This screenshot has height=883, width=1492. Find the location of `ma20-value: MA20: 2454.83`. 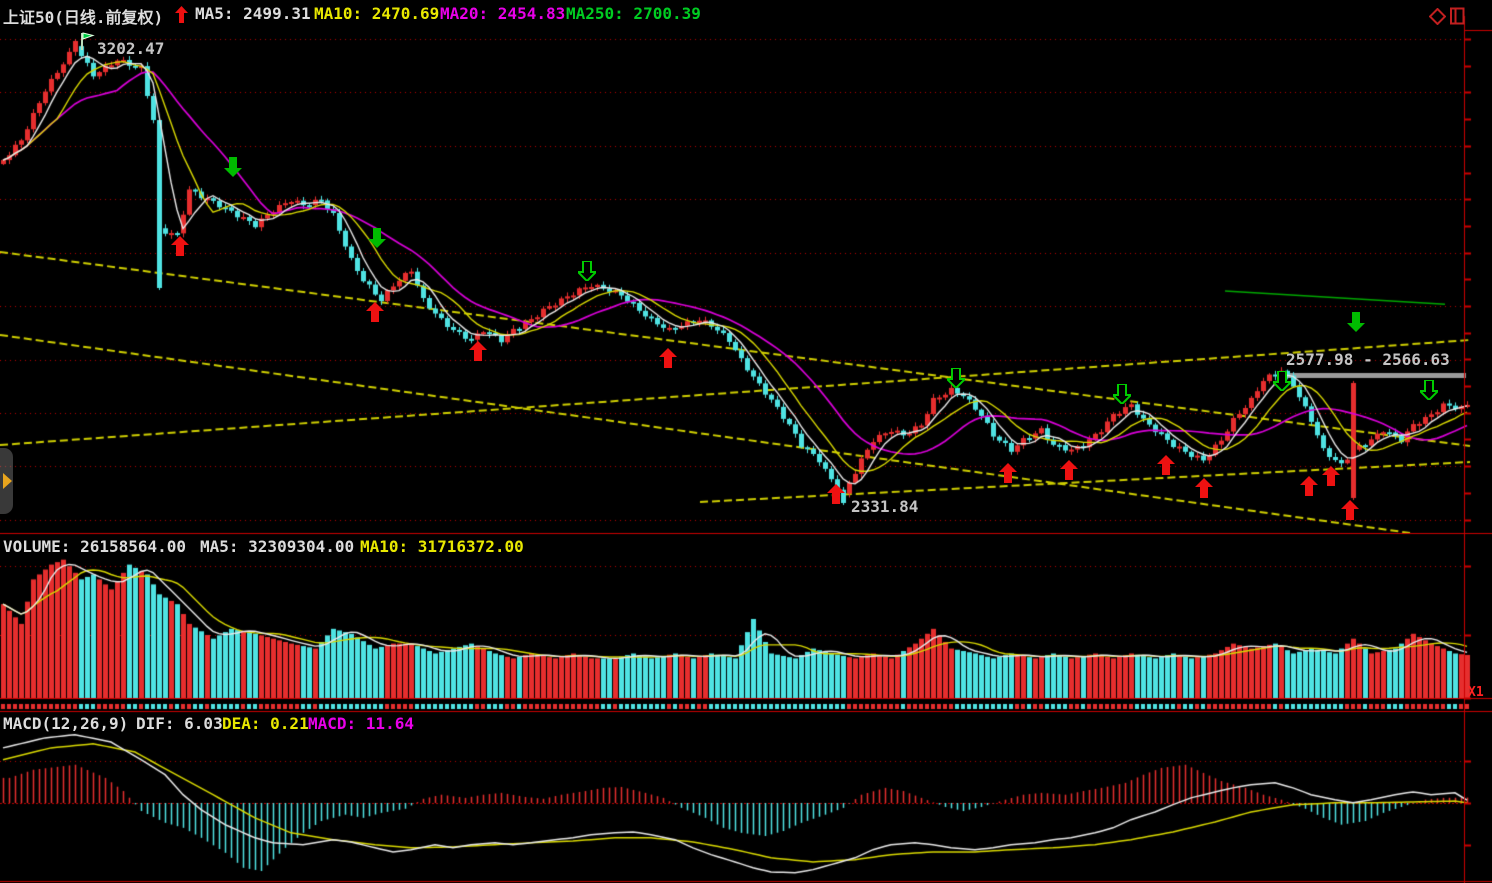

ma20-value: MA20: 2454.83 is located at coordinates (503, 13).